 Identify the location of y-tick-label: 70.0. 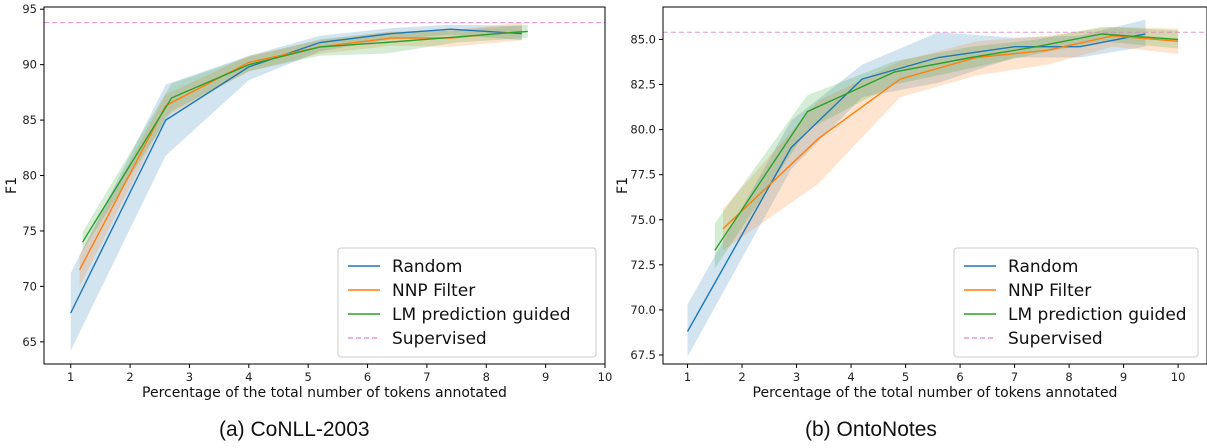
(643, 310).